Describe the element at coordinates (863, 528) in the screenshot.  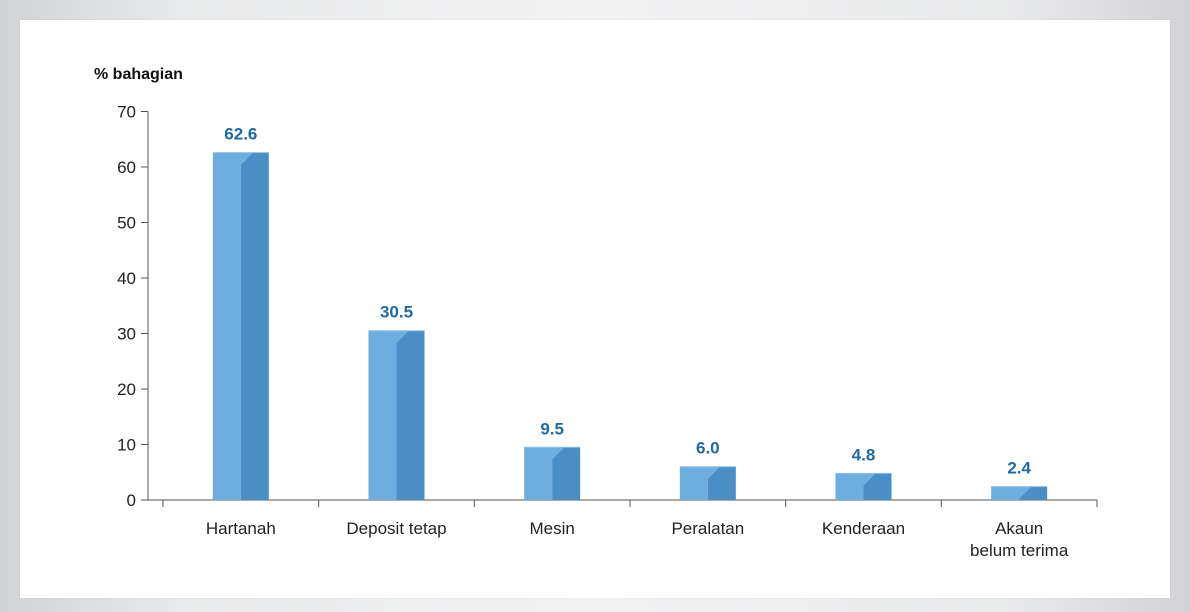
I see `x-category-label: Kenderaan` at that location.